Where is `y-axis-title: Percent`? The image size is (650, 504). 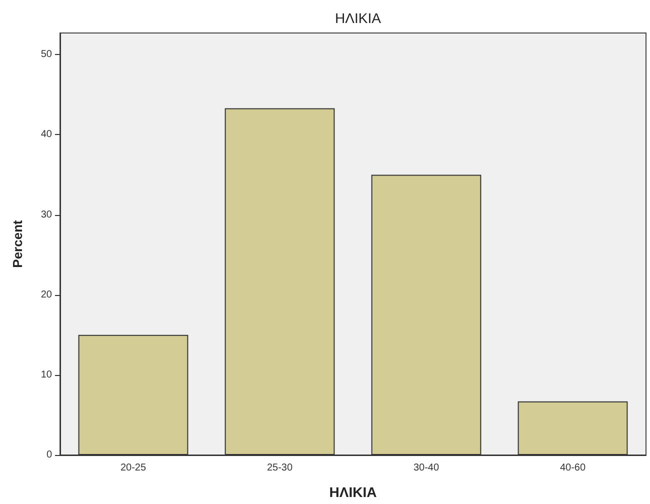
y-axis-title: Percent is located at coordinates (17, 243).